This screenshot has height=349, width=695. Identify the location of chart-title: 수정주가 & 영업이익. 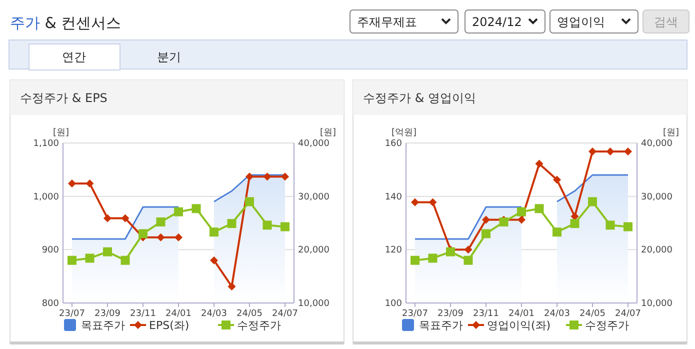
(419, 98).